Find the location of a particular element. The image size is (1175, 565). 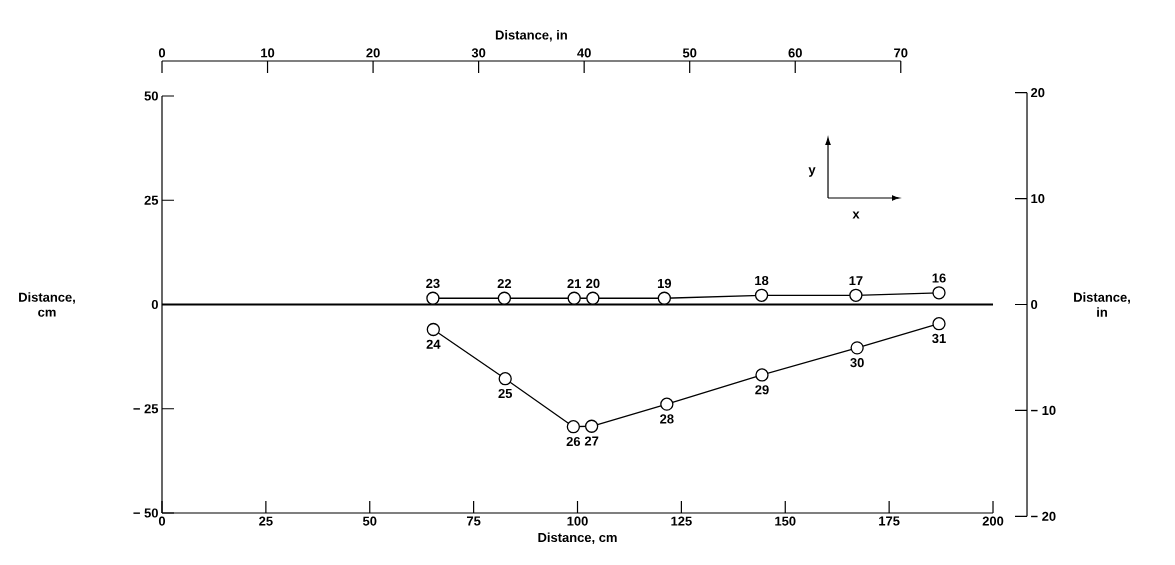

x2-tick-label: 60 is located at coordinates (795, 53).